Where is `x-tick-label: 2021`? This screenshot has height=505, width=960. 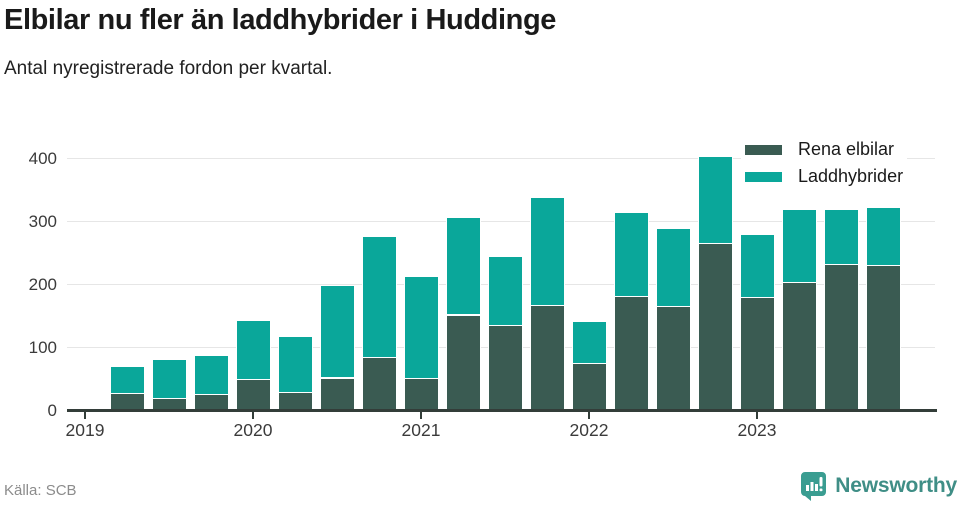
x-tick-label: 2021 is located at coordinates (421, 430).